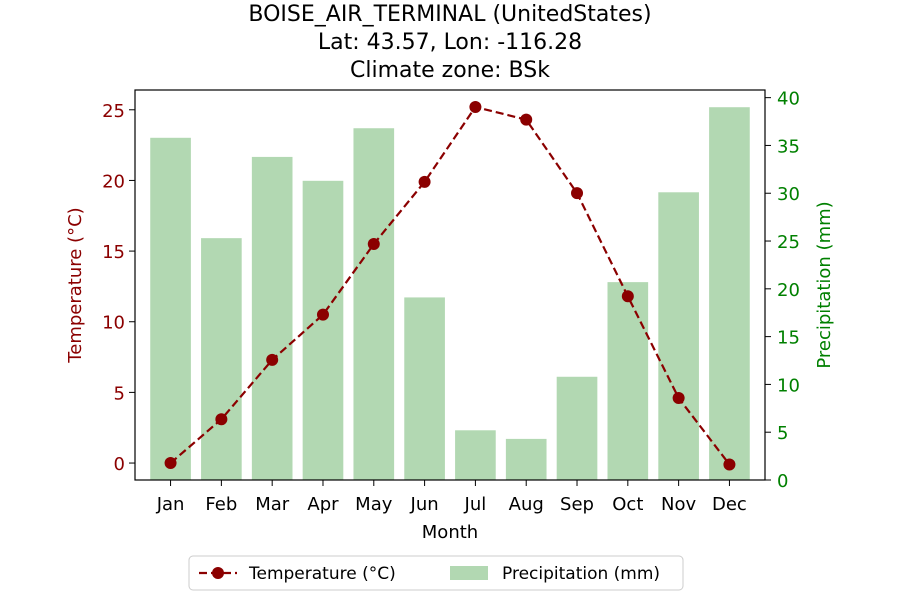 This screenshot has width=900, height=600. Describe the element at coordinates (170, 504) in the screenshot. I see `x-tick-label: Jan` at that location.